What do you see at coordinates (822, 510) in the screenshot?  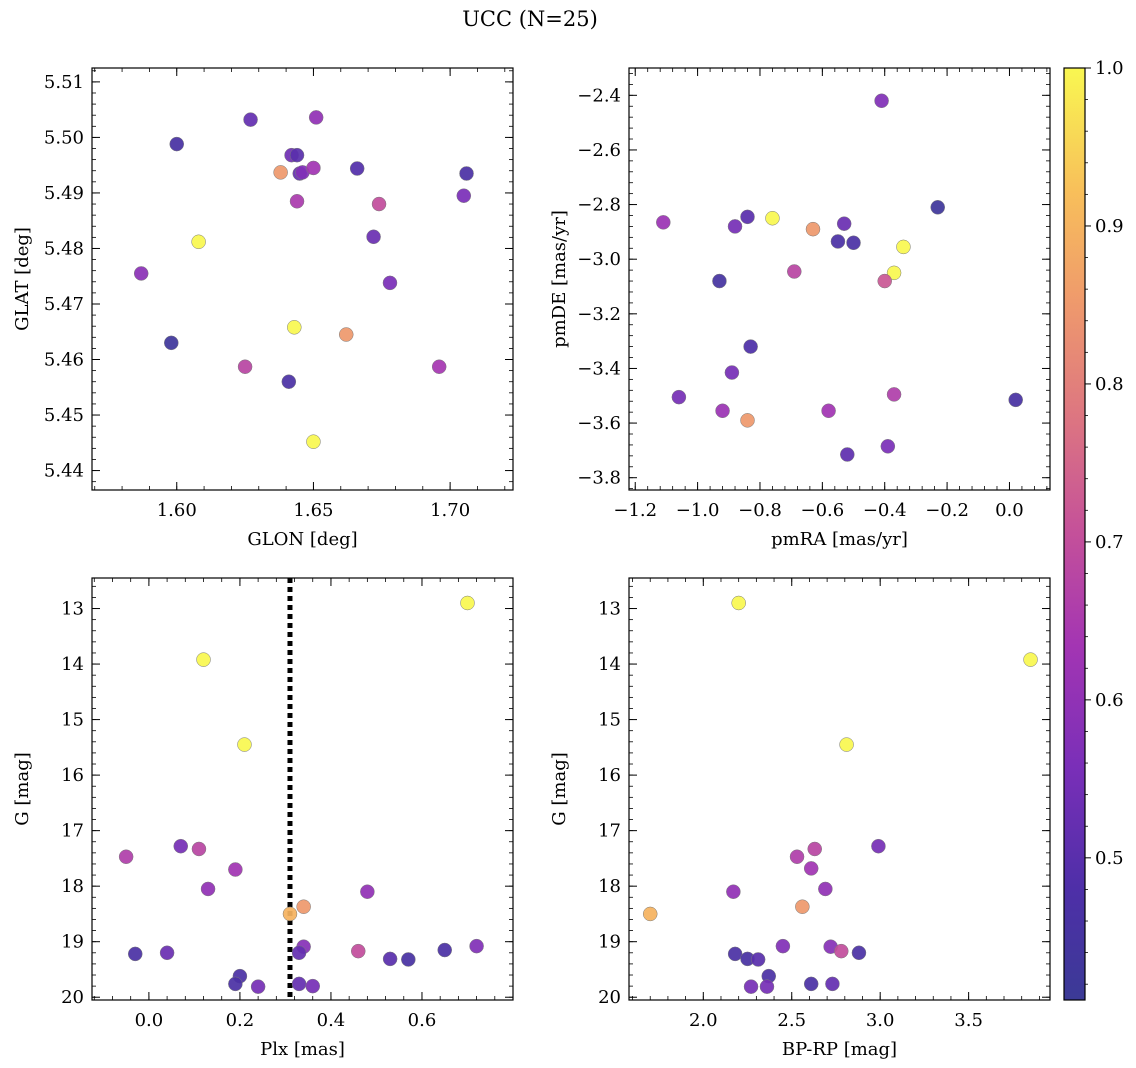 I see `x-tick-label: −0.6` at bounding box center [822, 510].